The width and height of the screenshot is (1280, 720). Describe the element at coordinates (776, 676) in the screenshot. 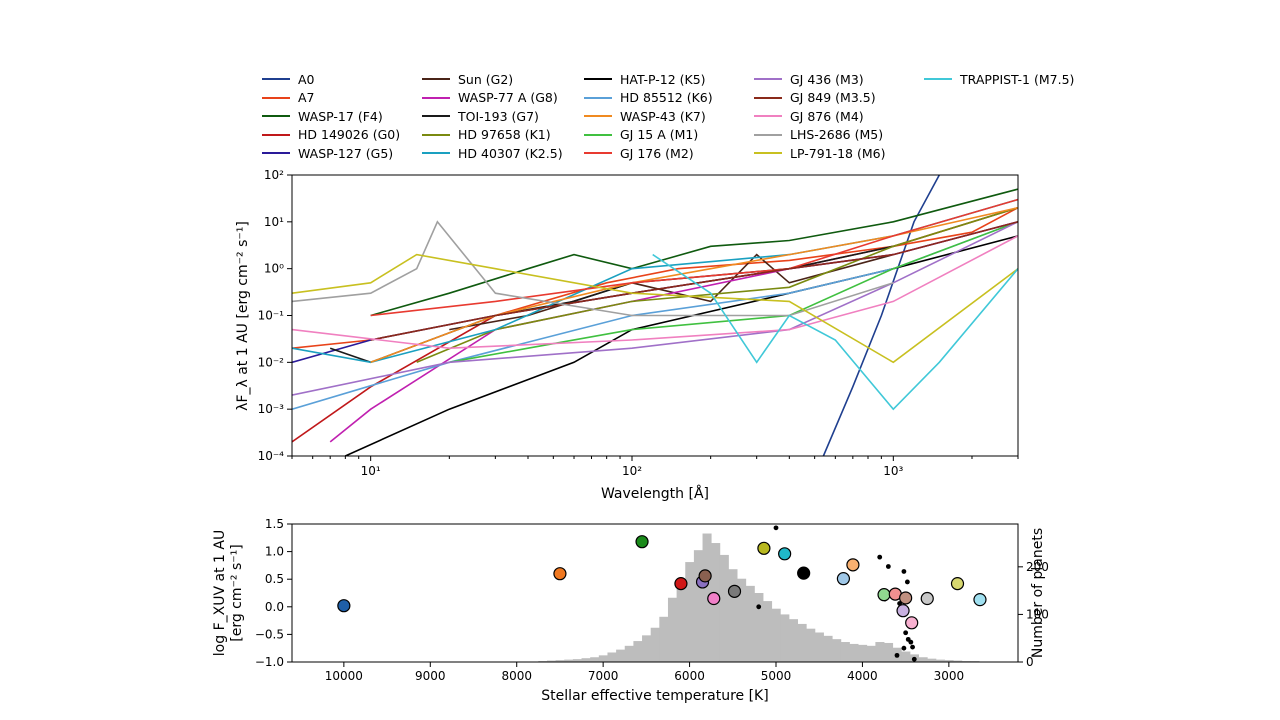

I see `x-tick-label: 5000` at that location.